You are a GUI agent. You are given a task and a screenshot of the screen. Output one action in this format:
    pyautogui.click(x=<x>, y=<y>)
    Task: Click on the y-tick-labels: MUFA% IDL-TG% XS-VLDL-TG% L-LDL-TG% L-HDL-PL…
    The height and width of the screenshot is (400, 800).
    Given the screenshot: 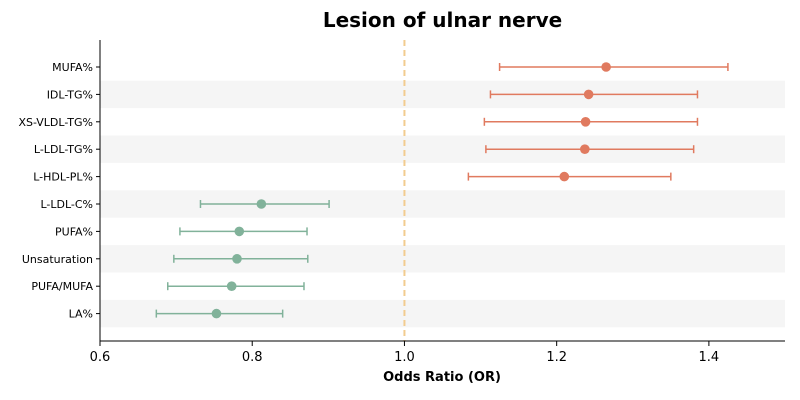 What is the action you would take?
    pyautogui.click(x=59, y=191)
    